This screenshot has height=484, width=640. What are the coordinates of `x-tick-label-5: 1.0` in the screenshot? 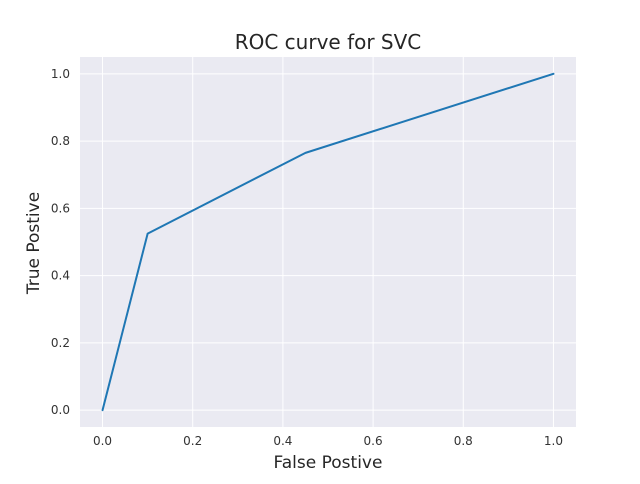 It's located at (553, 441).